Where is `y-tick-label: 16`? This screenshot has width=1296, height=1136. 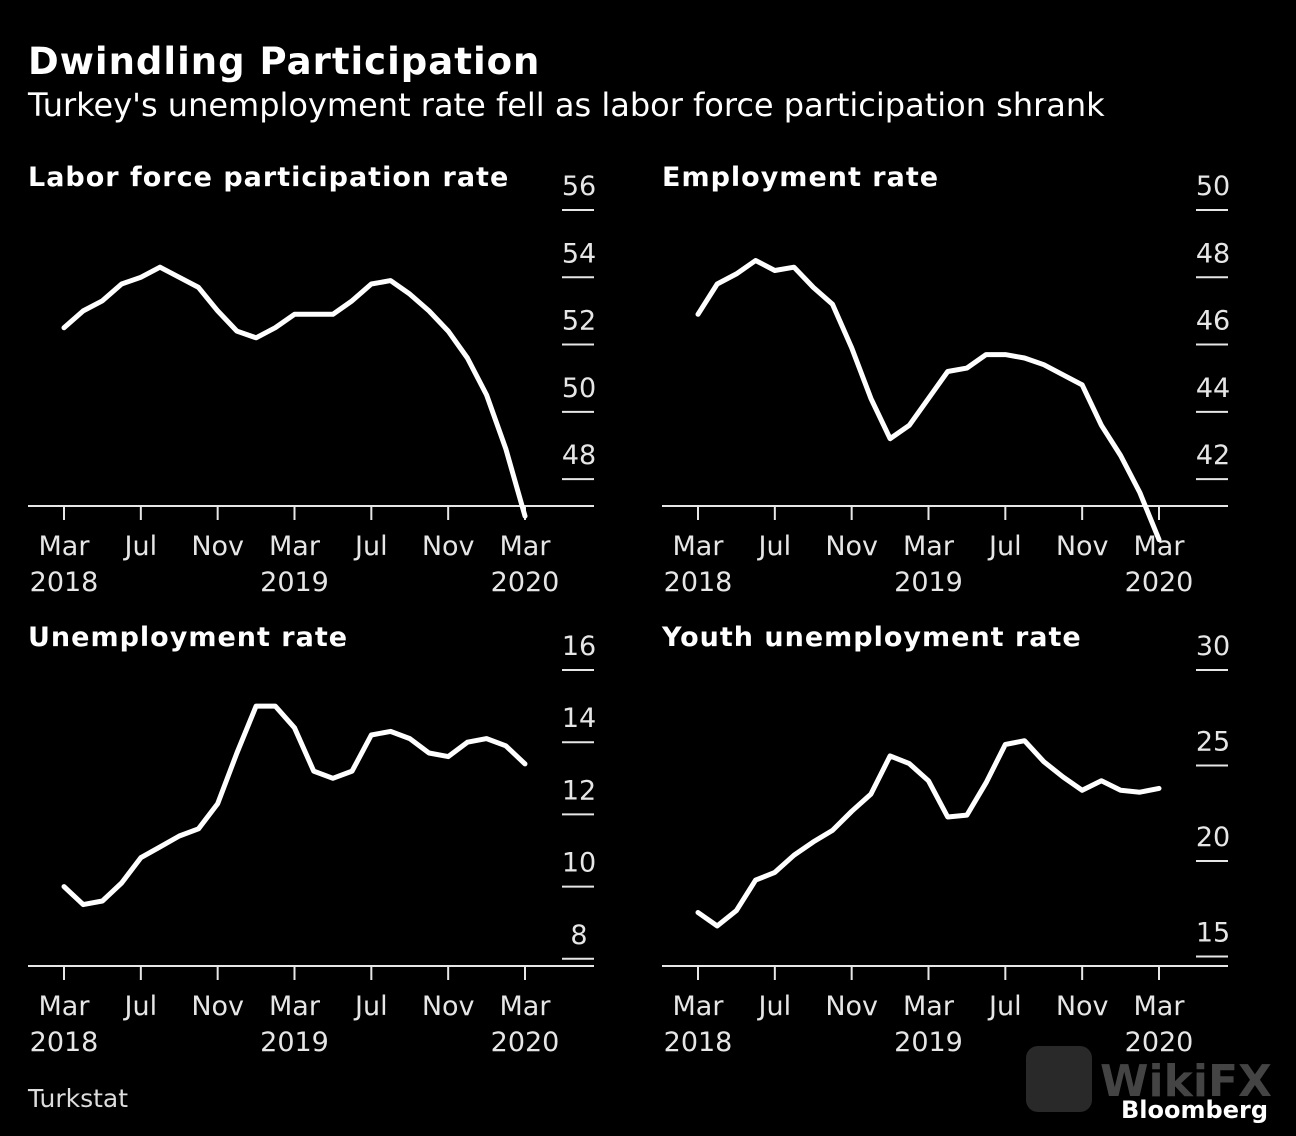 y-tick-label: 16 is located at coordinates (579, 646).